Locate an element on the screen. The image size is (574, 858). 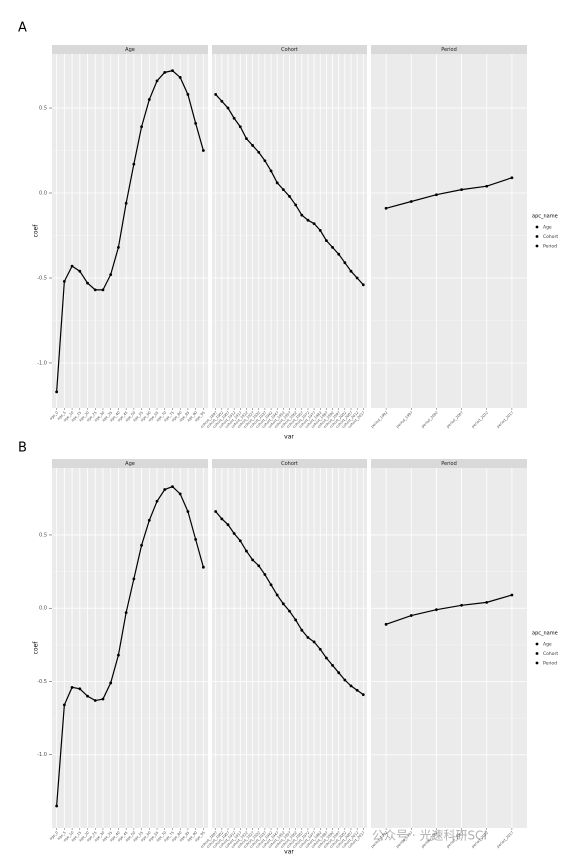
x-tick-label: age_65 is located at coordinates (154, 417).